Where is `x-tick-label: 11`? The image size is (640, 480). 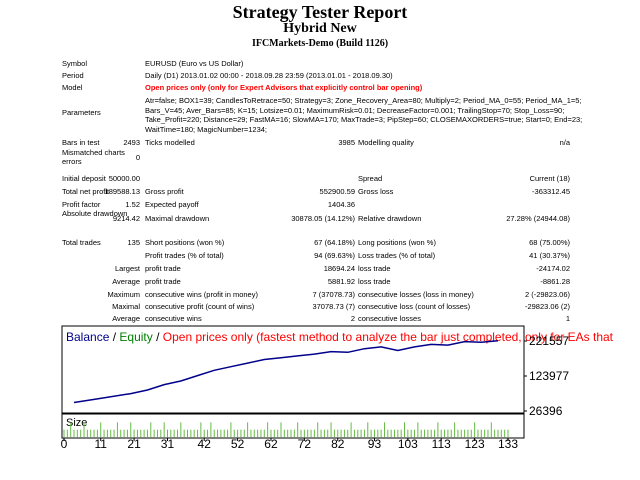
x-tick-label: 11 is located at coordinates (100, 444).